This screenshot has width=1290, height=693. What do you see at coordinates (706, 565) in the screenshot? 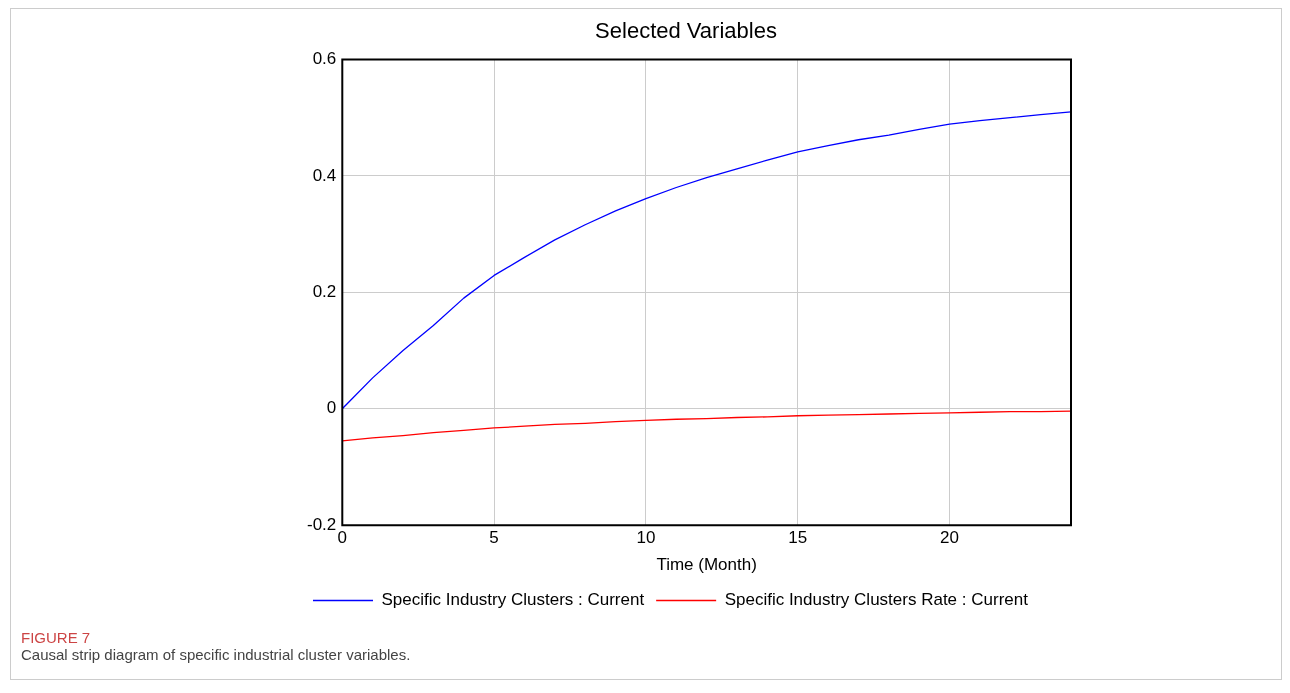
I see `x-axis-title: Time (Month)` at bounding box center [706, 565].